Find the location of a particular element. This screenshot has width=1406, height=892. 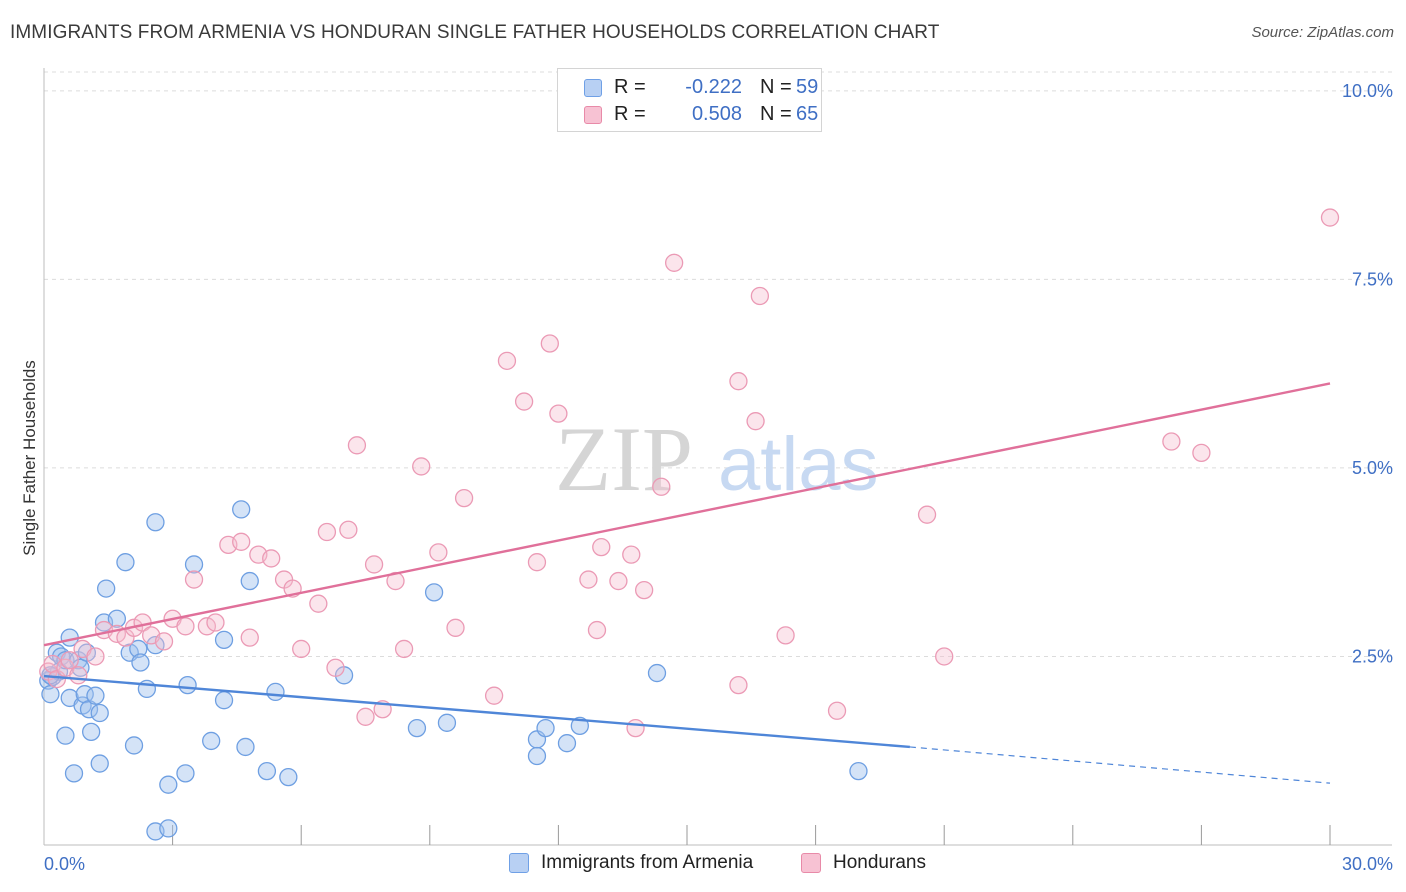

y-tick-label: 2.5% is located at coordinates (1372, 656).